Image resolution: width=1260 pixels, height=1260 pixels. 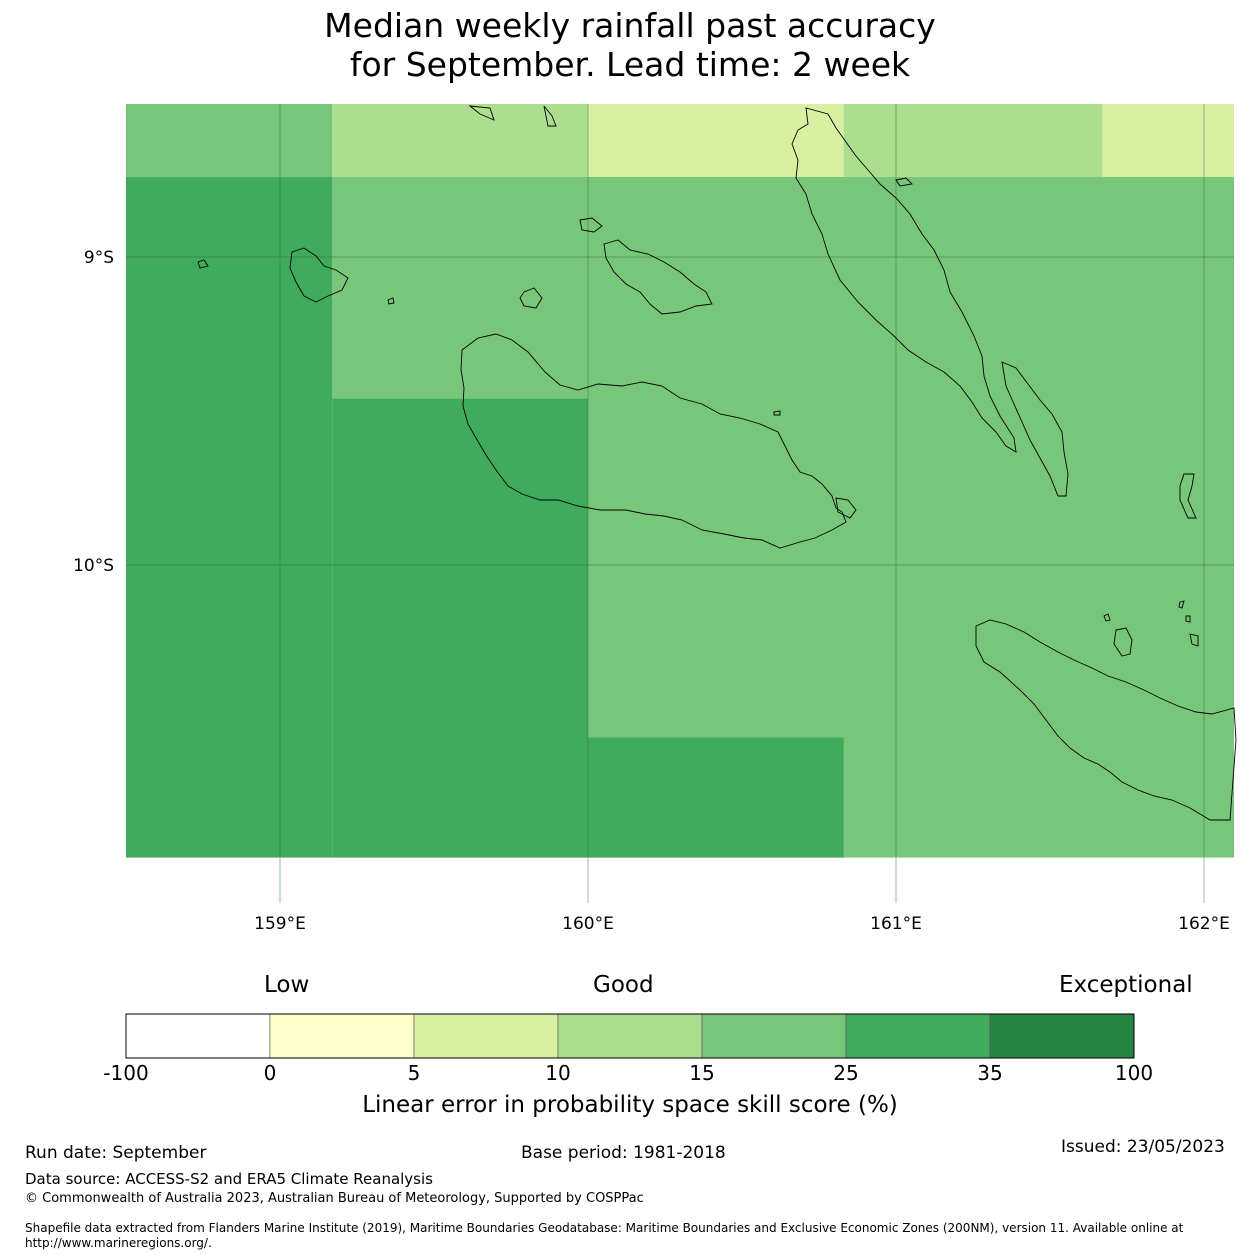 I want to click on coastline-savo, so click(x=531, y=298).